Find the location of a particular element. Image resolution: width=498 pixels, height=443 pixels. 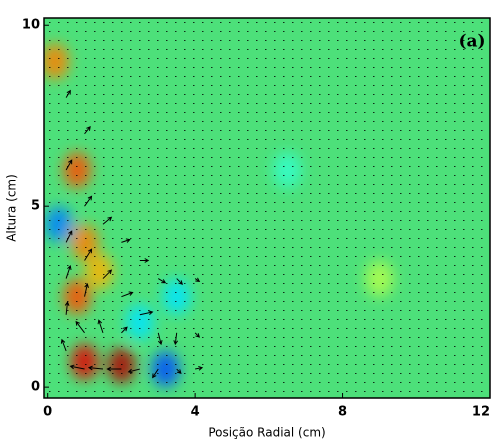

y-tick-label: 5 is located at coordinates (35, 206).